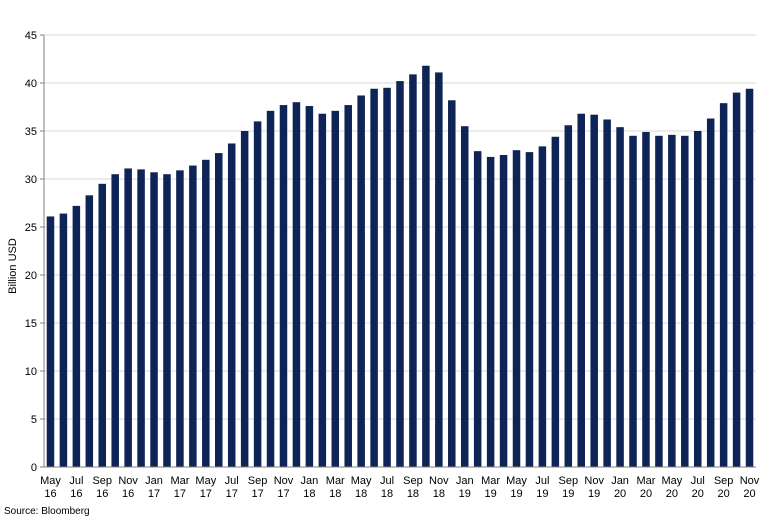 Image resolution: width=770 pixels, height=526 pixels. Describe the element at coordinates (31, 84) in the screenshot. I see `y-tick-label: 40` at that location.